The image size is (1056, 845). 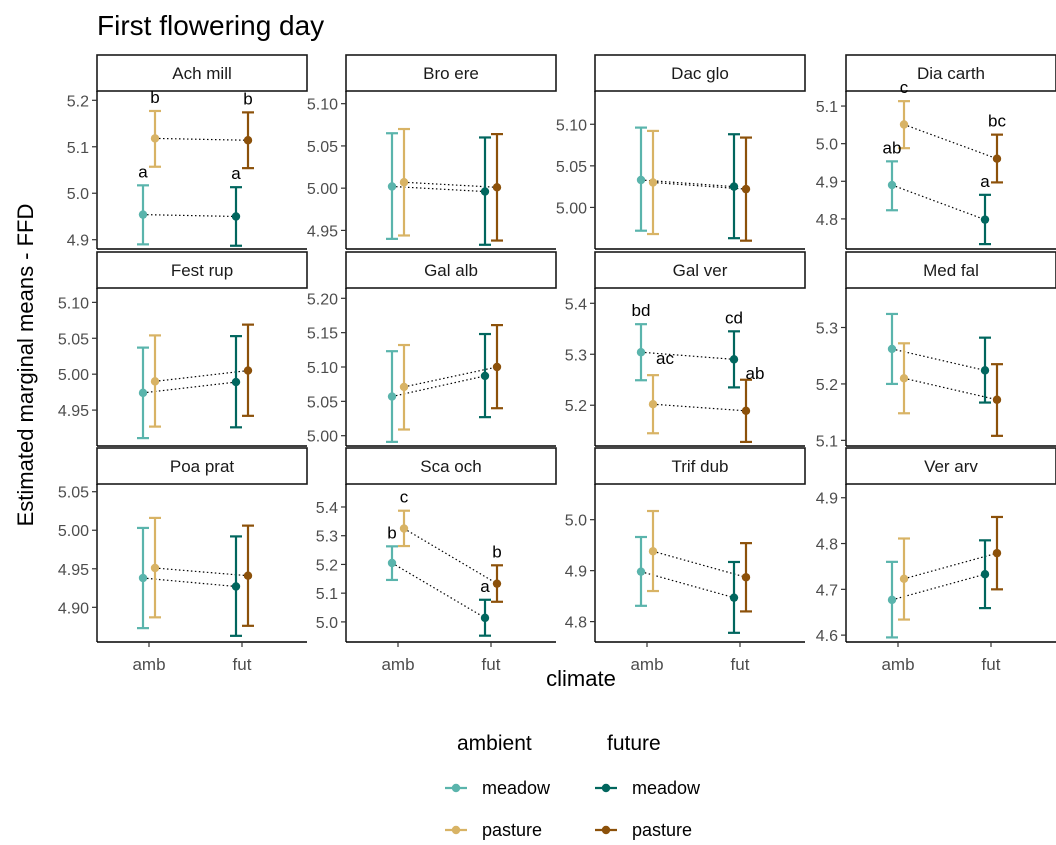 I want to click on panel-ach-mill: Ach mill 4.9 5.0 5.1 5.2 a b a b, so click(x=187, y=152).